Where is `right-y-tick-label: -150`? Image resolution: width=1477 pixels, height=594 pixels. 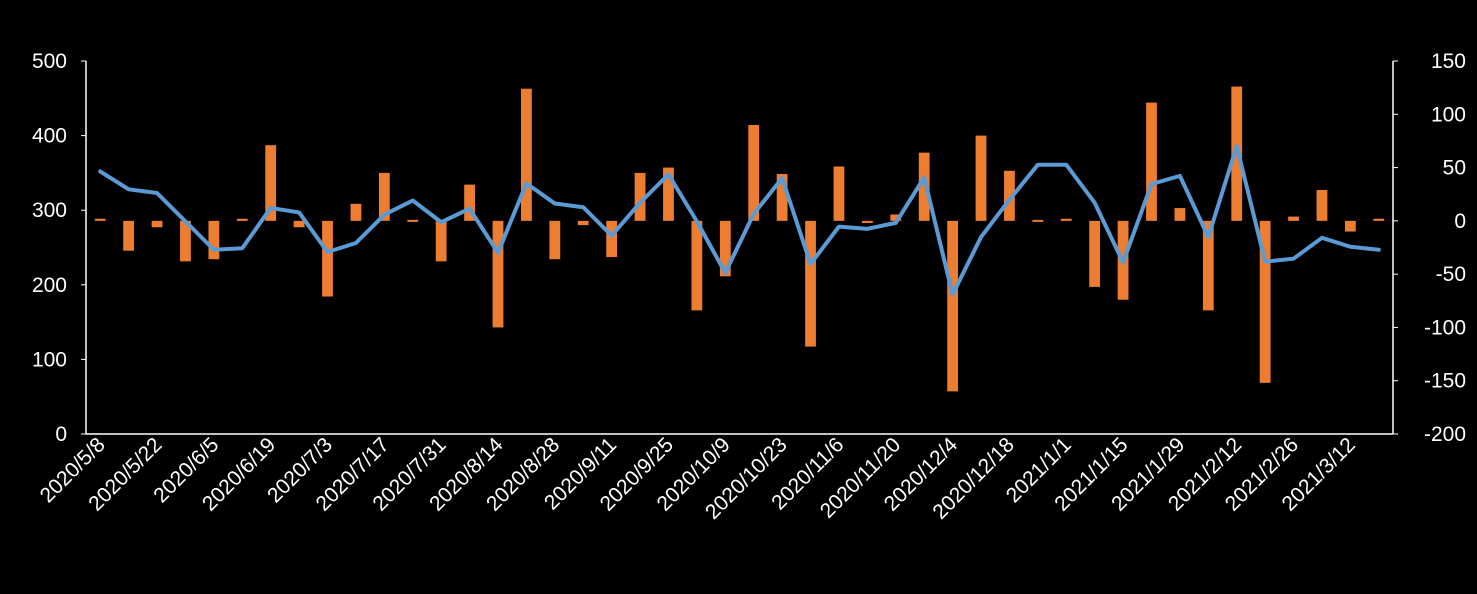
right-y-tick-label: -150 is located at coordinates (1445, 381).